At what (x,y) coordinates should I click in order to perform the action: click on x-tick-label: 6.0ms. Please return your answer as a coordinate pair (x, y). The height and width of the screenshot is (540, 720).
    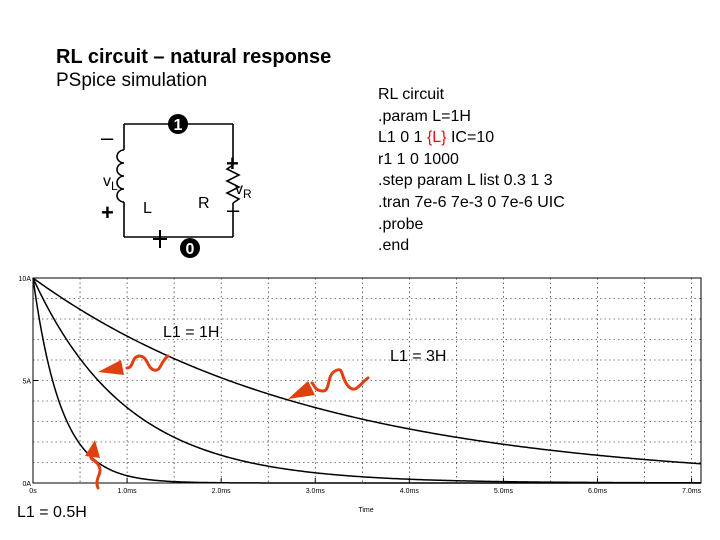
    Looking at the image, I should click on (598, 491).